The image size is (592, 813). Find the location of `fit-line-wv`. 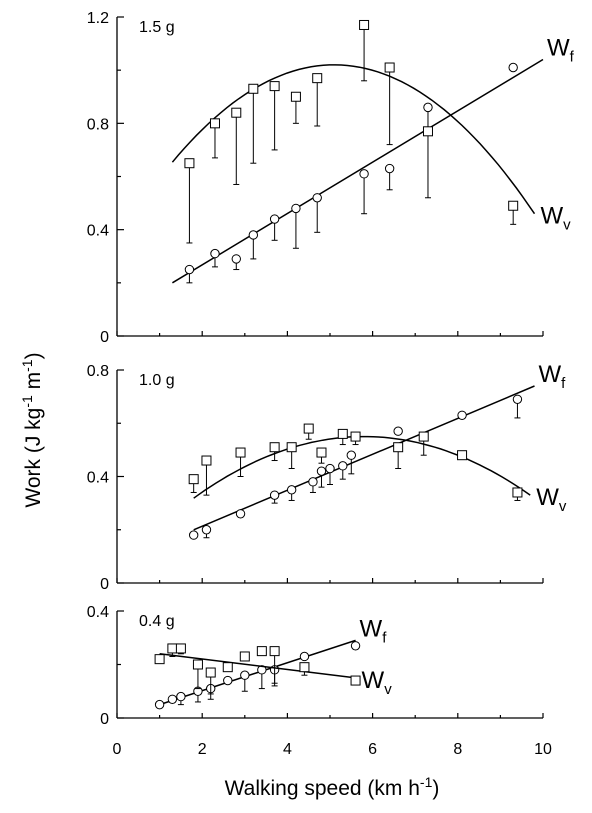

fit-line-wv is located at coordinates (362, 467).